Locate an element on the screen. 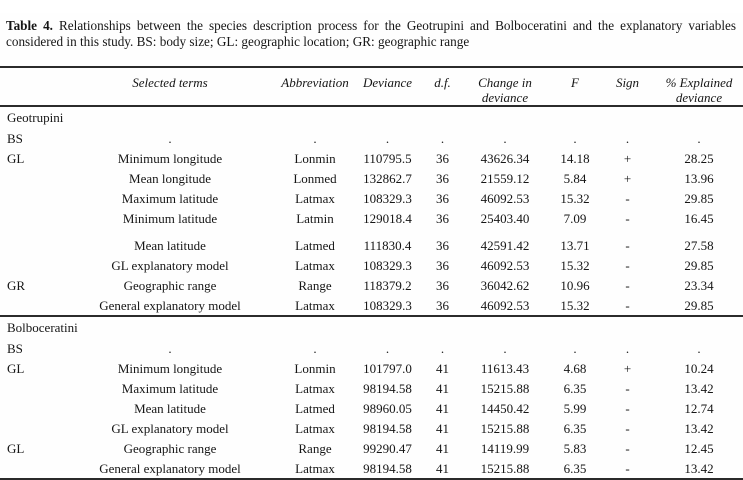 The width and height of the screenshot is (743, 480). cell-explained-deviance: 29.85 is located at coordinates (699, 305).